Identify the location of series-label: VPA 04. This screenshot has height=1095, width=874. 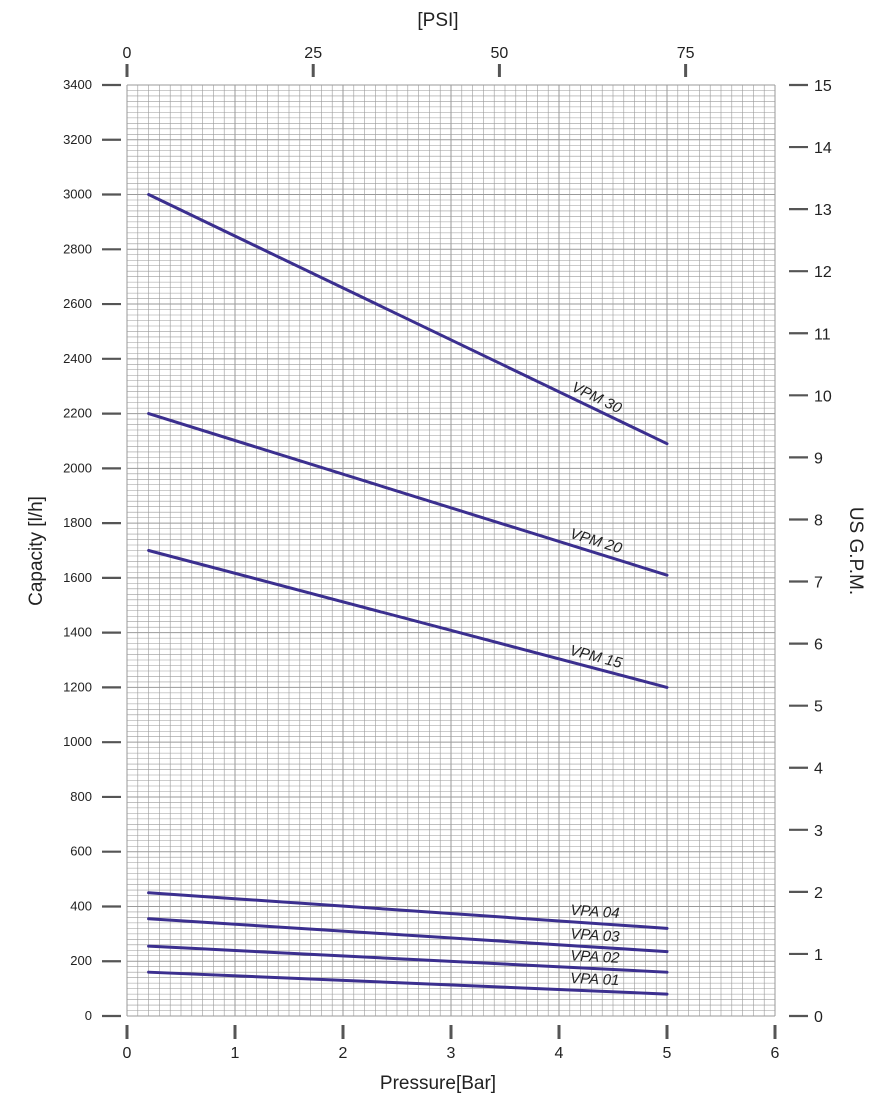
(595, 912).